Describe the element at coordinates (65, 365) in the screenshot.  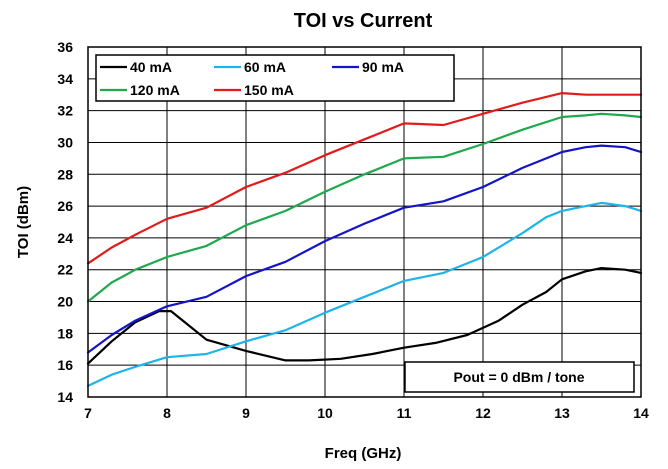
I see `y-tick-label: 16` at that location.